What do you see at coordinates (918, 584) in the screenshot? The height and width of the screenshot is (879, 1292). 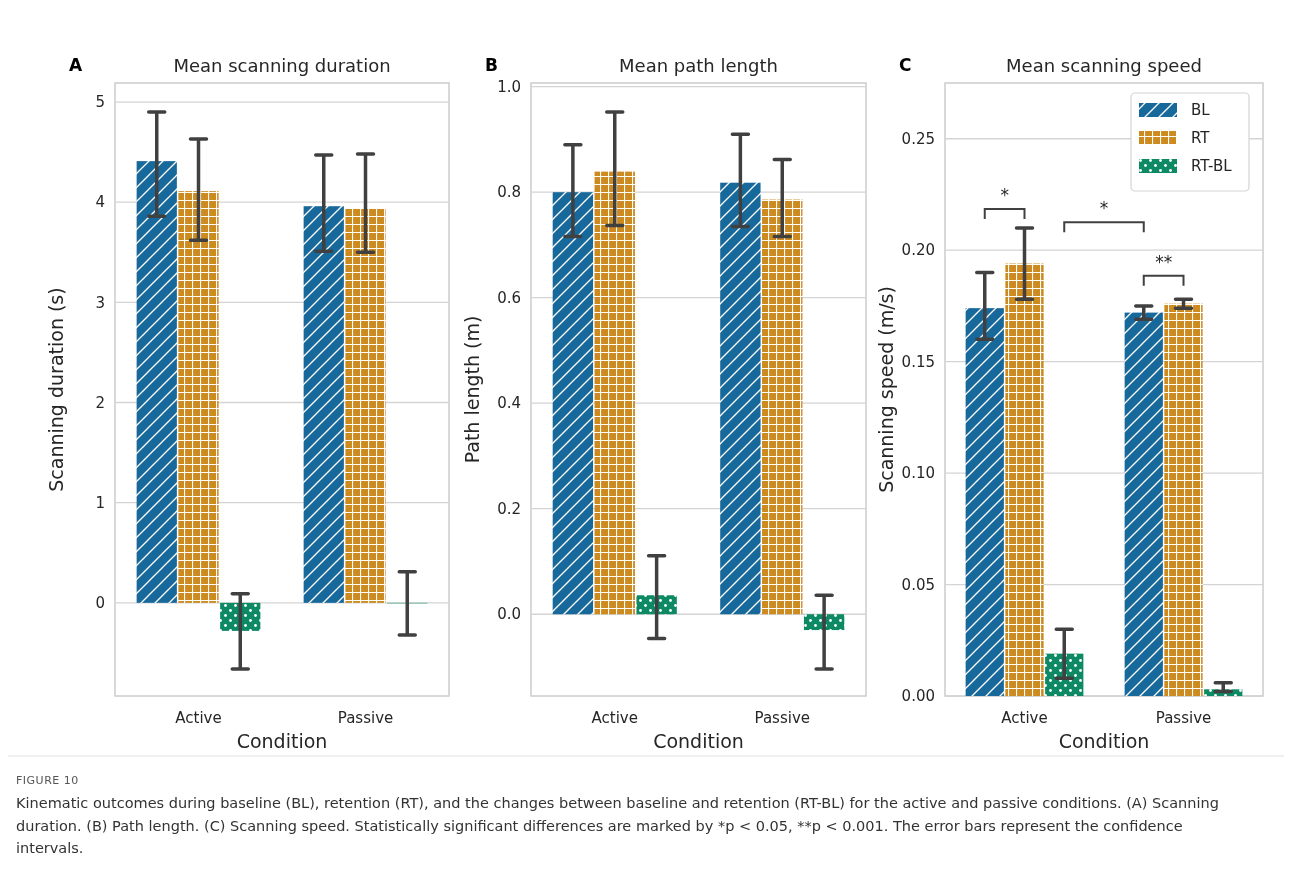 I see `y-tick-label: 0.05` at bounding box center [918, 584].